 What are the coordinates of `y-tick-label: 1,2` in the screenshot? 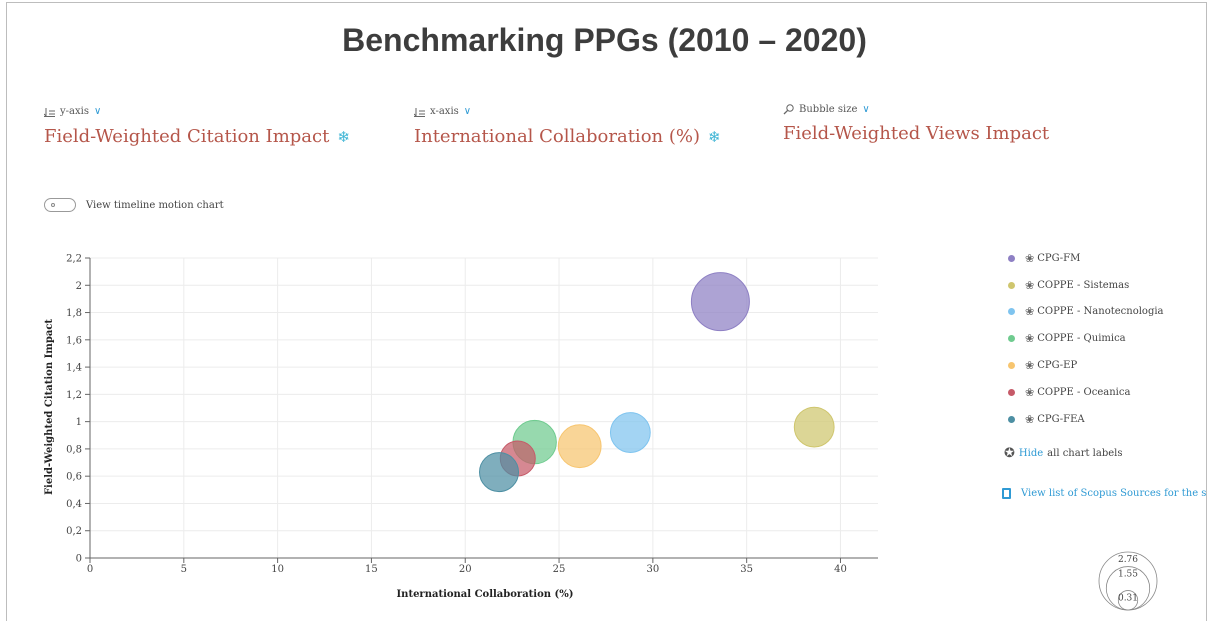 It's located at (74, 395).